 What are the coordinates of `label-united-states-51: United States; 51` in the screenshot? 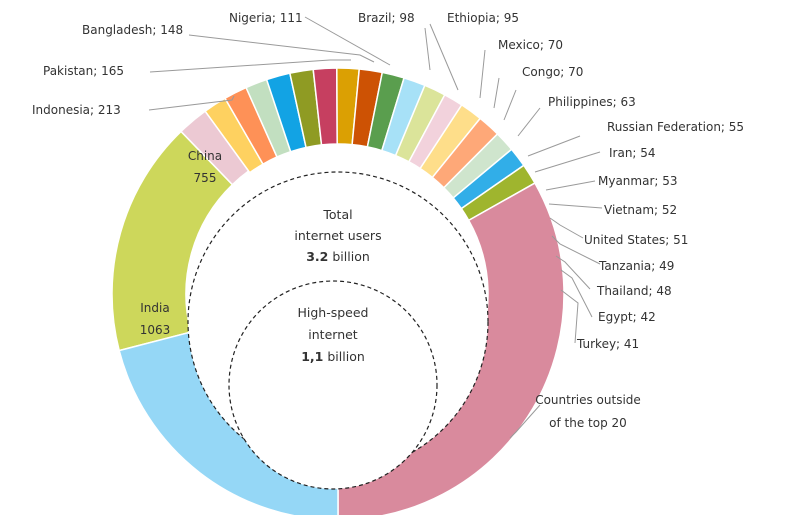 It's located at (636, 240).